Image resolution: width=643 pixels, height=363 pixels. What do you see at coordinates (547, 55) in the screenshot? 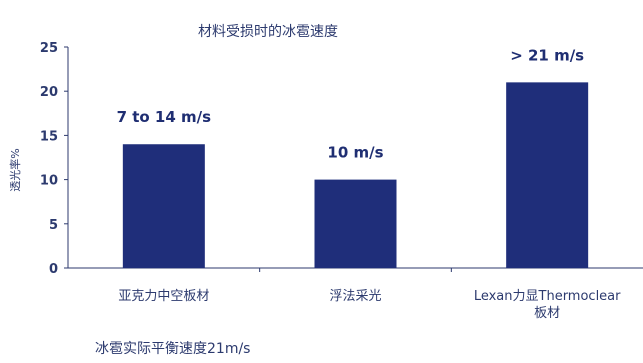
I see `data-label: > 21 m/s` at bounding box center [547, 55].